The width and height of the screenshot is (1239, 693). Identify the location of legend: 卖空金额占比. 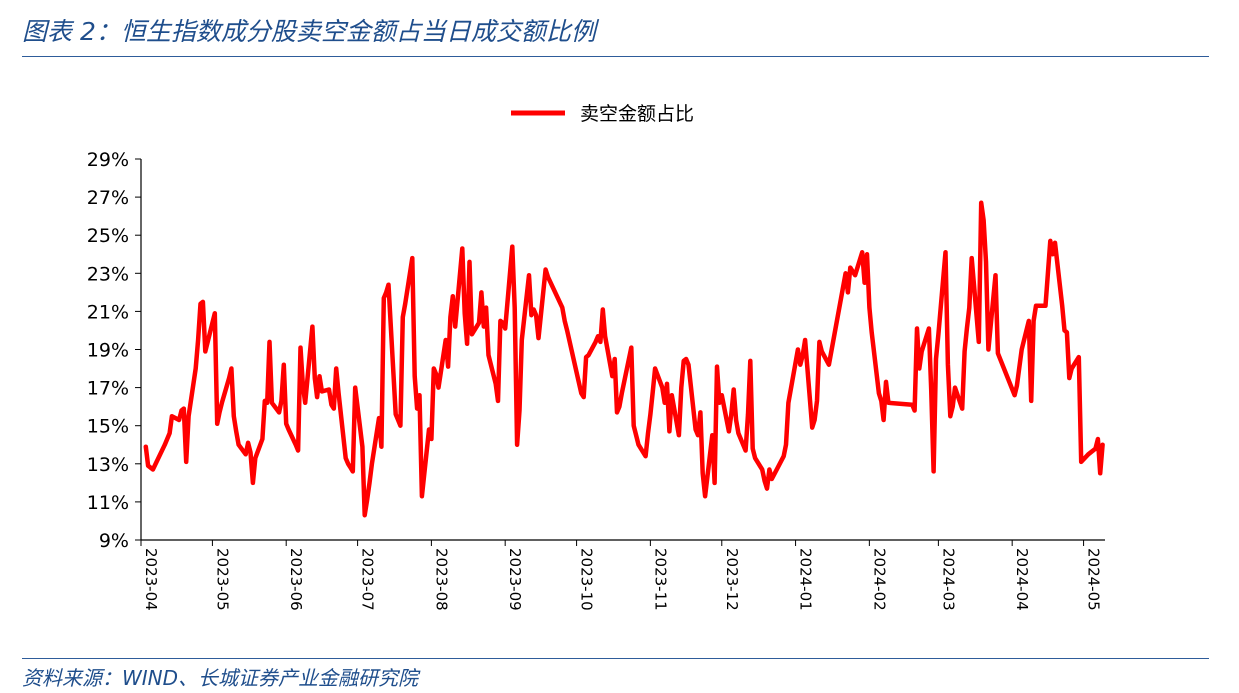
(602, 114).